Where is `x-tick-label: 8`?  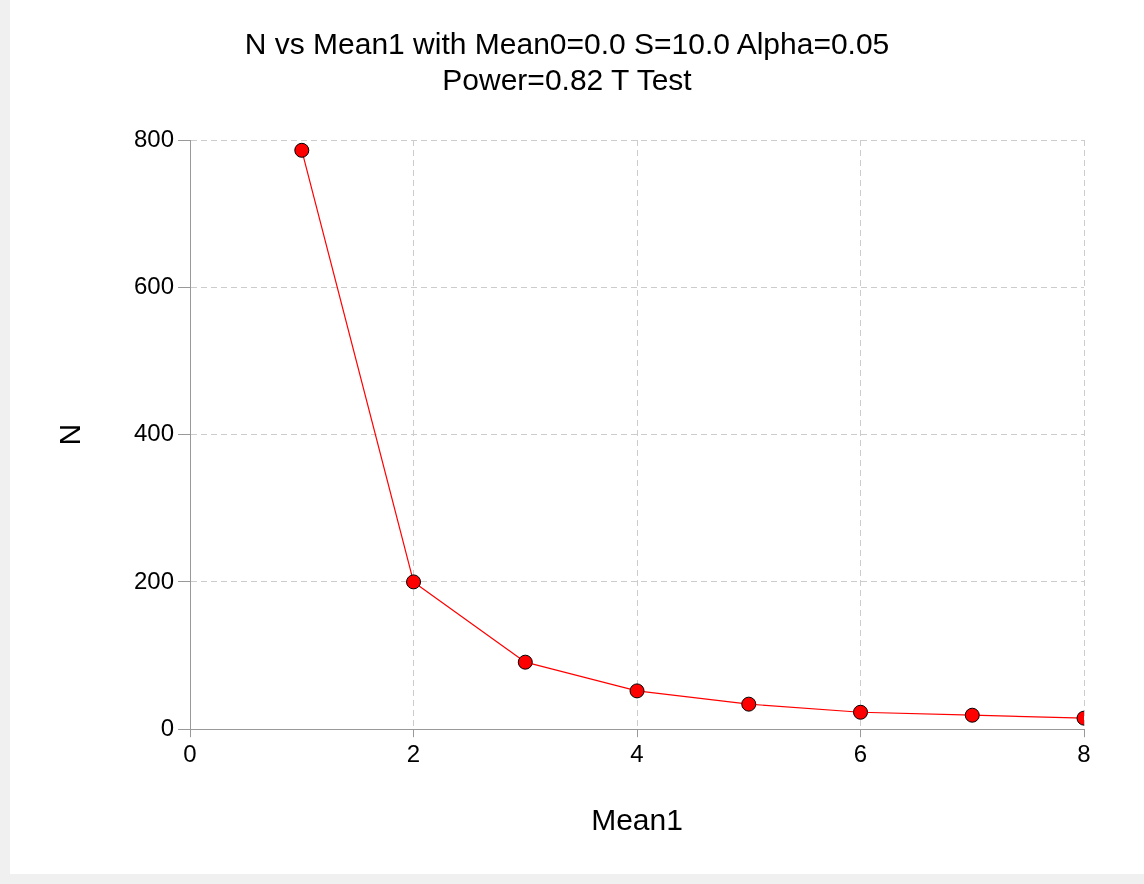
x-tick-label: 8 is located at coordinates (1084, 754).